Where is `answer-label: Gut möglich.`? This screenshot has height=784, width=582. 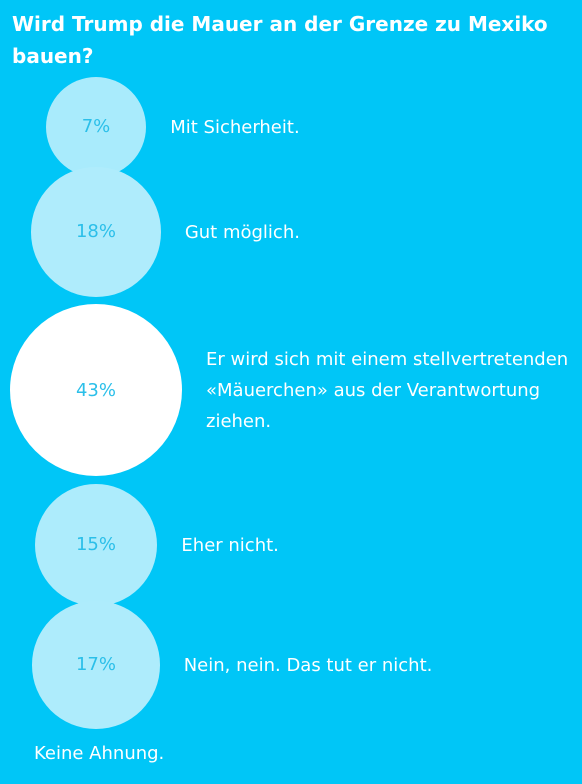 answer-label: Gut möglich. is located at coordinates (242, 232).